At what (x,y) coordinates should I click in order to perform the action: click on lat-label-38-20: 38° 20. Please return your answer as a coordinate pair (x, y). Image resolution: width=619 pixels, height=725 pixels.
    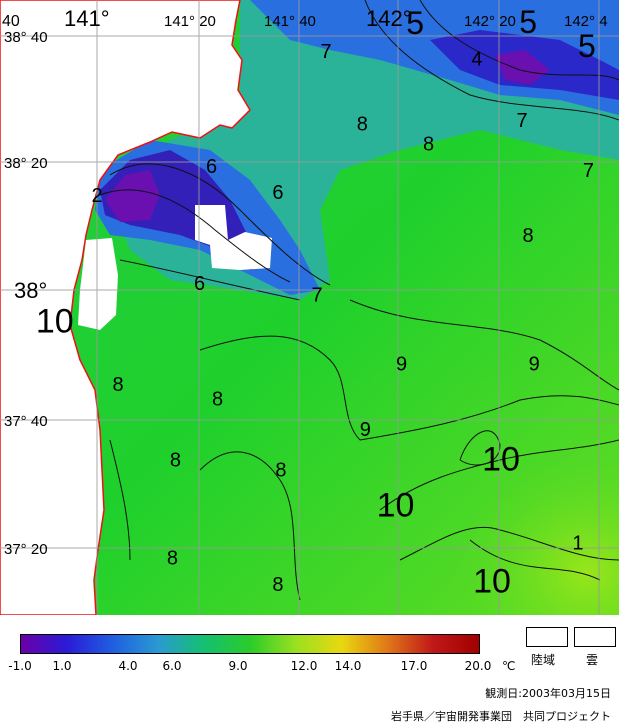
    Looking at the image, I should click on (26, 163).